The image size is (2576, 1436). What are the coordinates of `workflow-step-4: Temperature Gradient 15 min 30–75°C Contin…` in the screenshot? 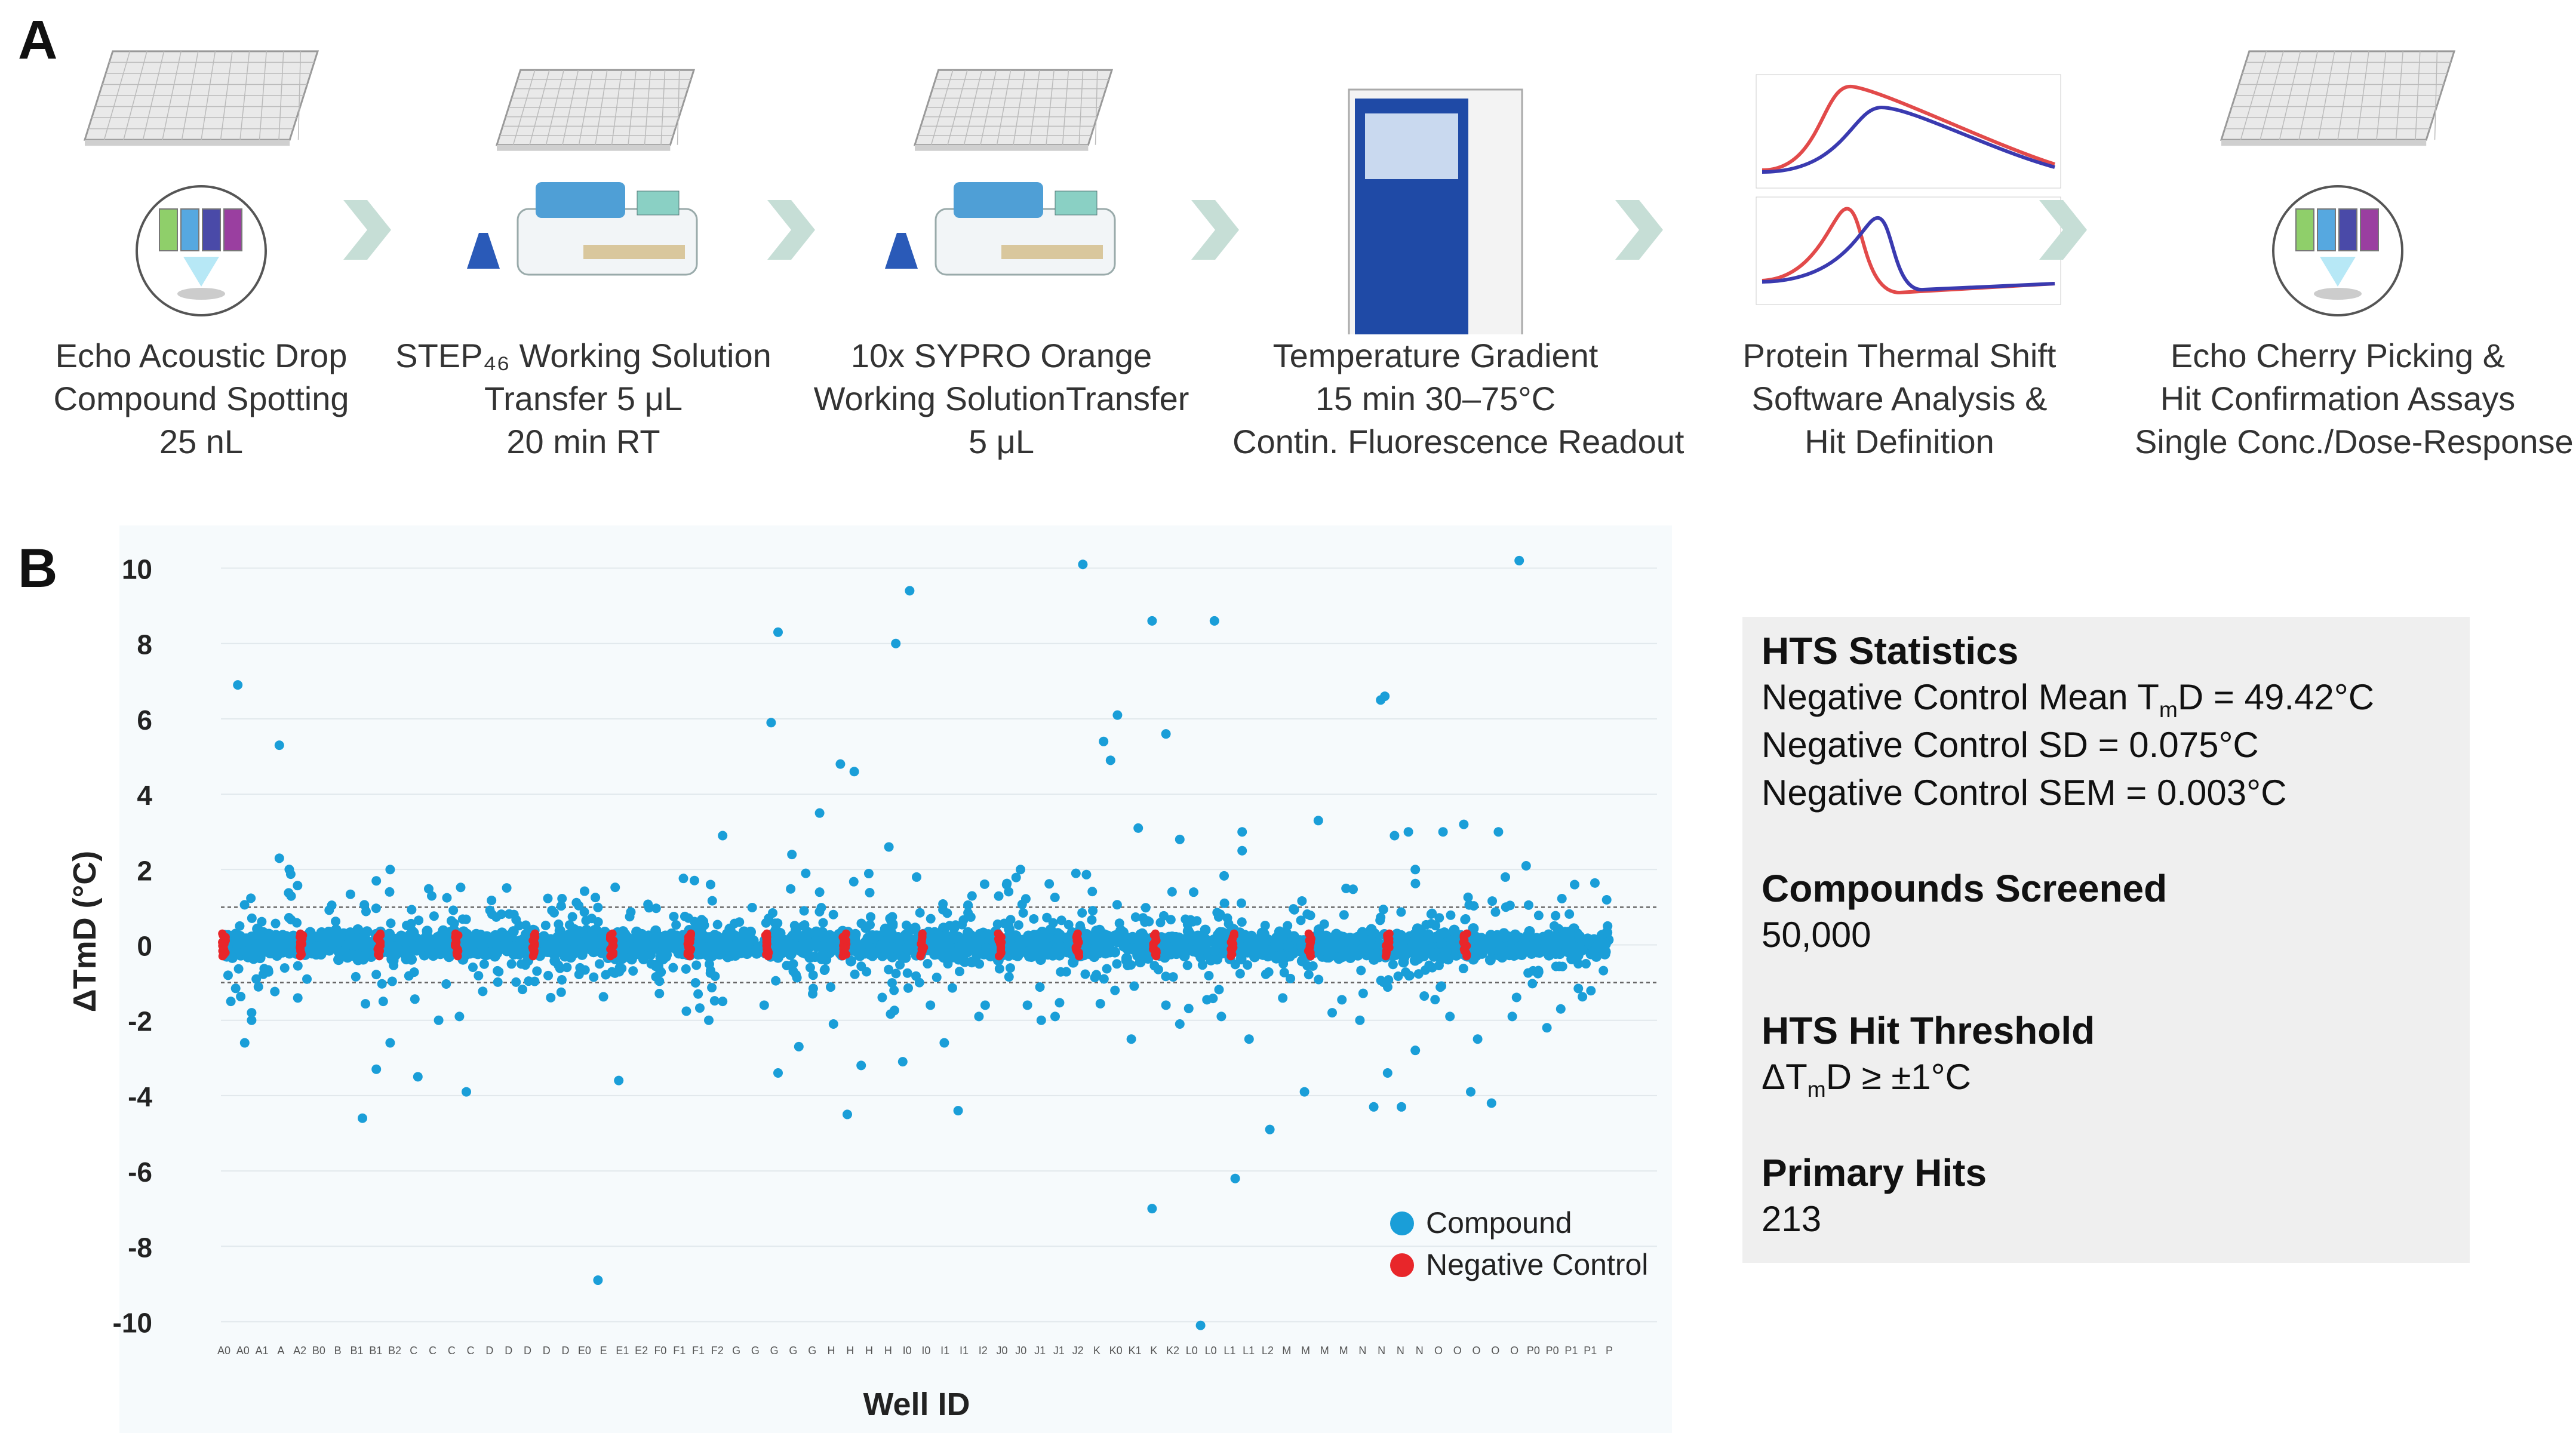 It's located at (1458, 236).